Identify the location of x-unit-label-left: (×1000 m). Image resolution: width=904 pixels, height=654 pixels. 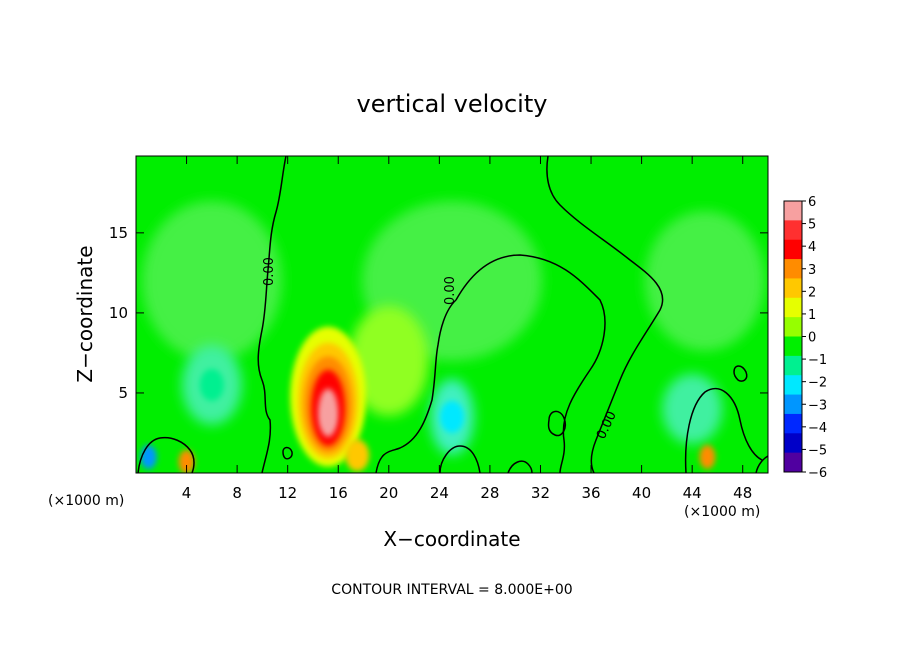
(86, 501).